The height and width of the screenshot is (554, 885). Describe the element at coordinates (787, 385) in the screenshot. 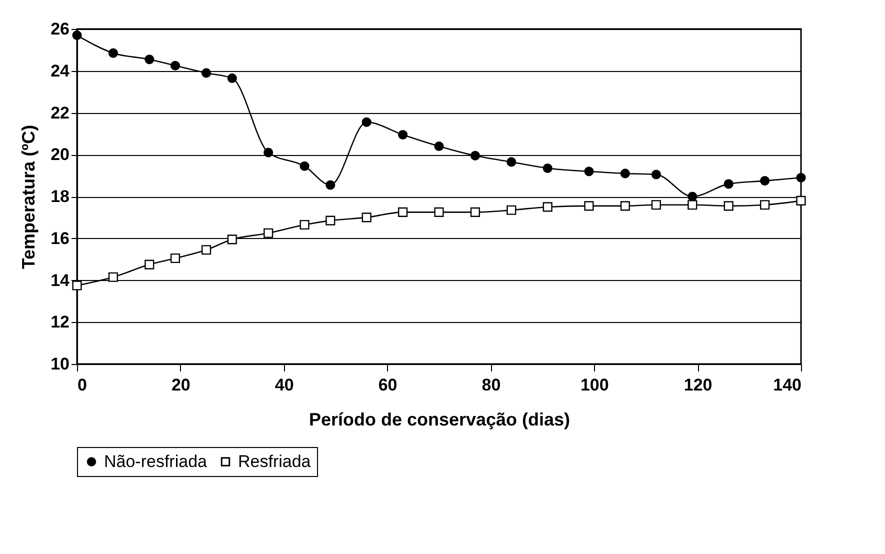

I see `x-tick-label: 140` at that location.